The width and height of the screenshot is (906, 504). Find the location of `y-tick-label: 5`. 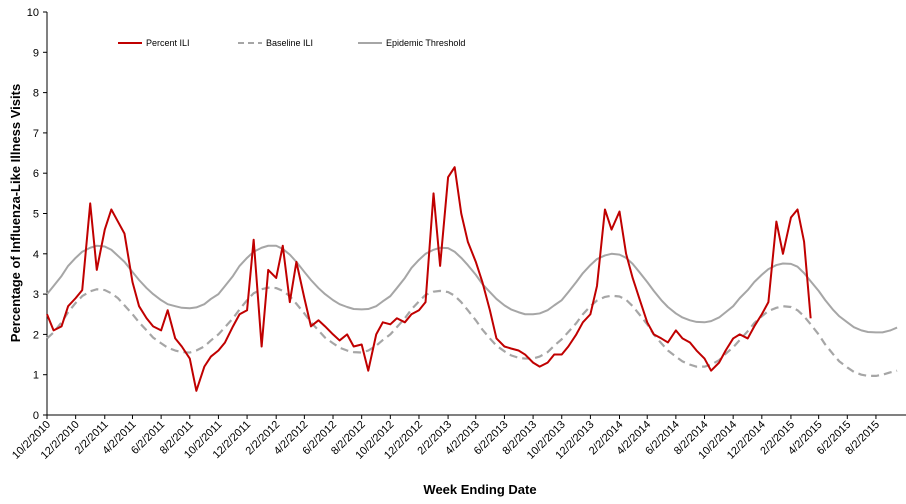

y-tick-label: 5 is located at coordinates (36, 215).